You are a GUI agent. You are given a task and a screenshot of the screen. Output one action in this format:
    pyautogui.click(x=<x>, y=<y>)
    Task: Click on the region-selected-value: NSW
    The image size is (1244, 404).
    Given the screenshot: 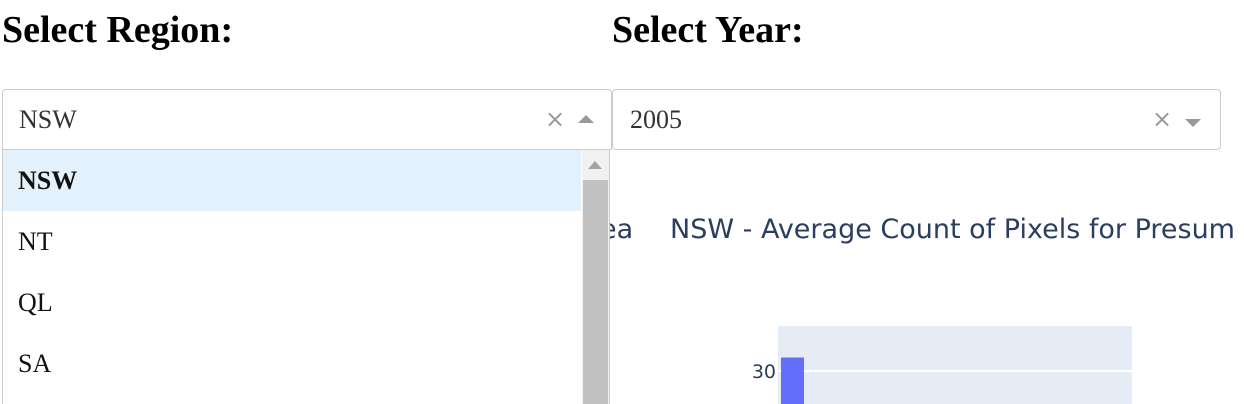 What is the action you would take?
    pyautogui.click(x=48, y=119)
    